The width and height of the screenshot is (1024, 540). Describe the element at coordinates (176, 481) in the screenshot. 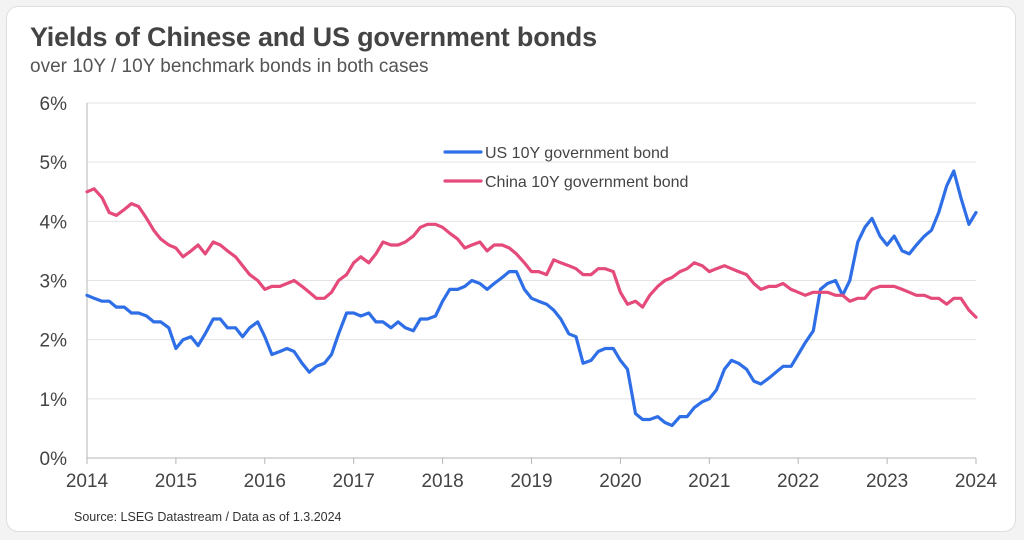

I see `x-tick-label: 2015` at that location.